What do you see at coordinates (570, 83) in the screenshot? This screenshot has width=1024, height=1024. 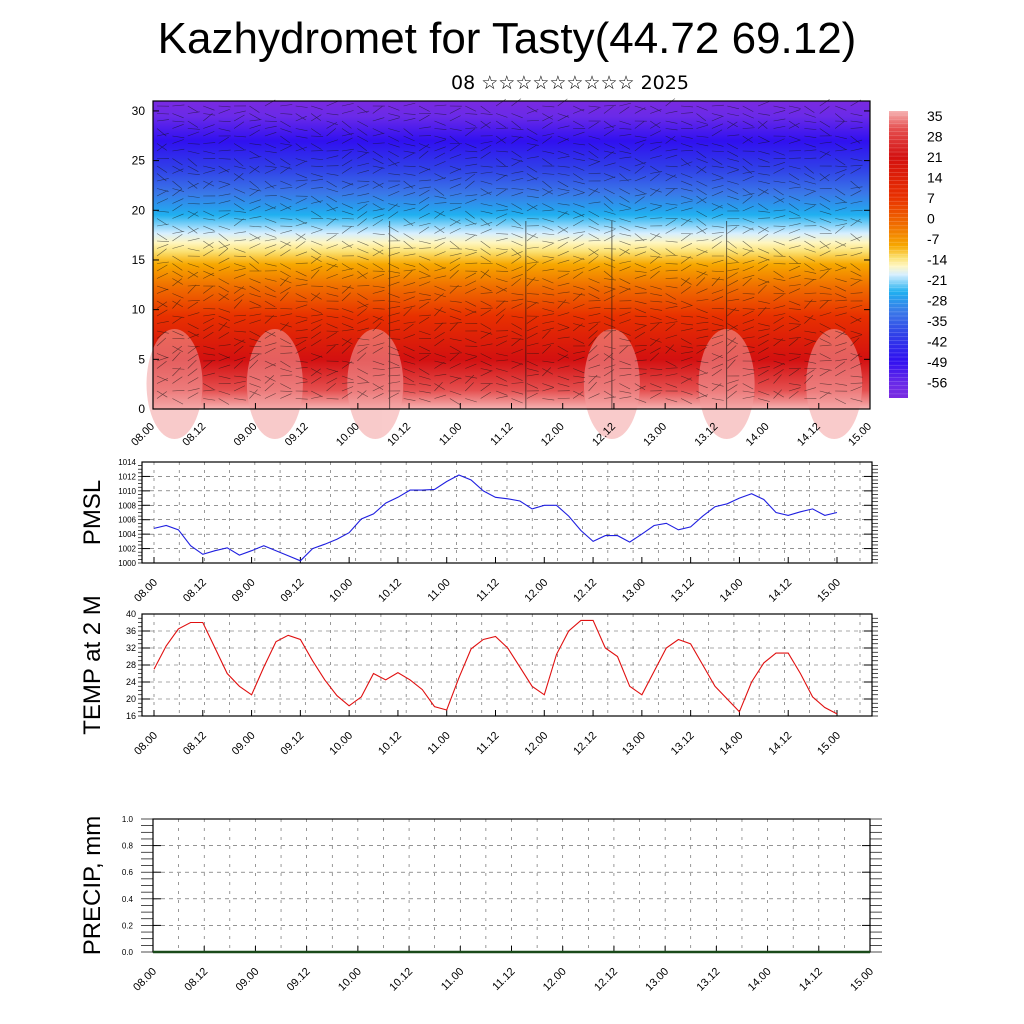 I see `chart-subtitle: 08 ☆☆☆☆☆☆☆☆☆ 2025` at bounding box center [570, 83].